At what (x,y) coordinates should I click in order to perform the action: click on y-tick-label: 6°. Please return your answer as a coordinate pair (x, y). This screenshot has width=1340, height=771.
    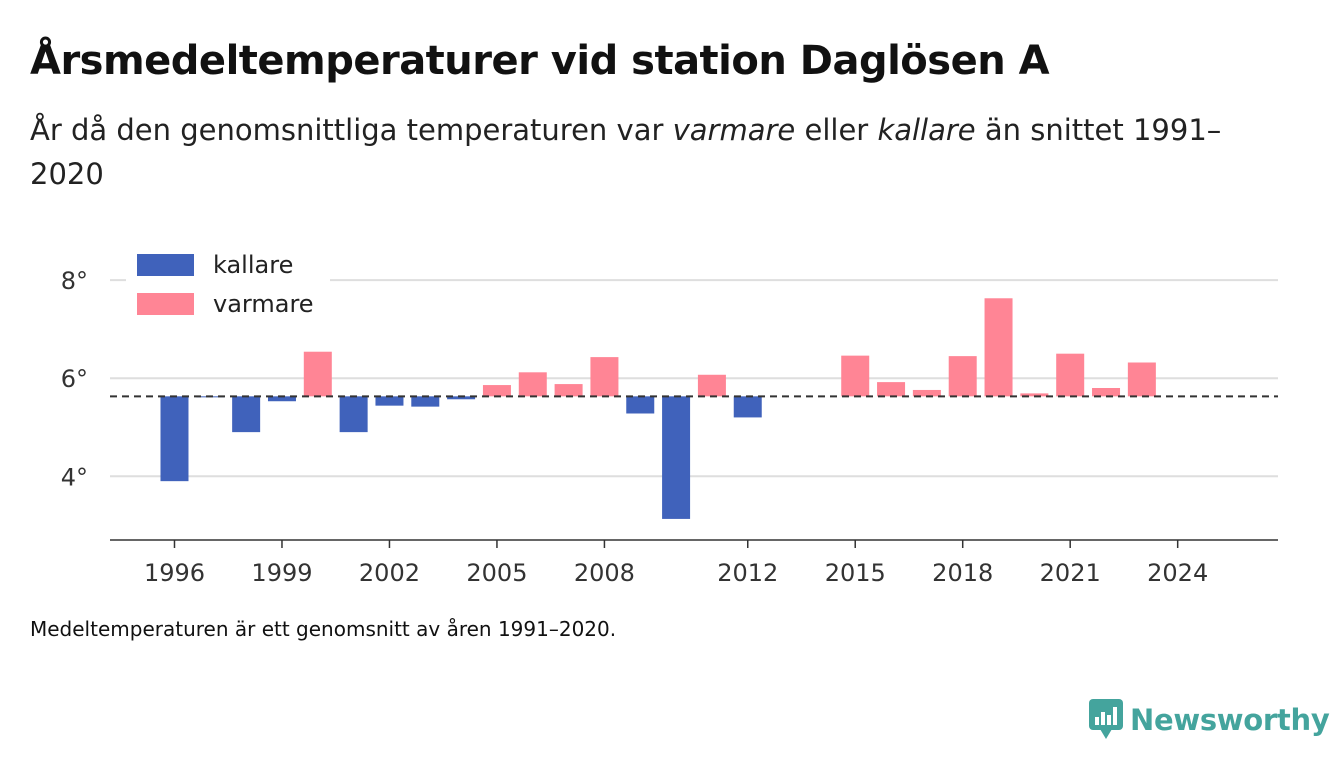
    Looking at the image, I should click on (74, 379).